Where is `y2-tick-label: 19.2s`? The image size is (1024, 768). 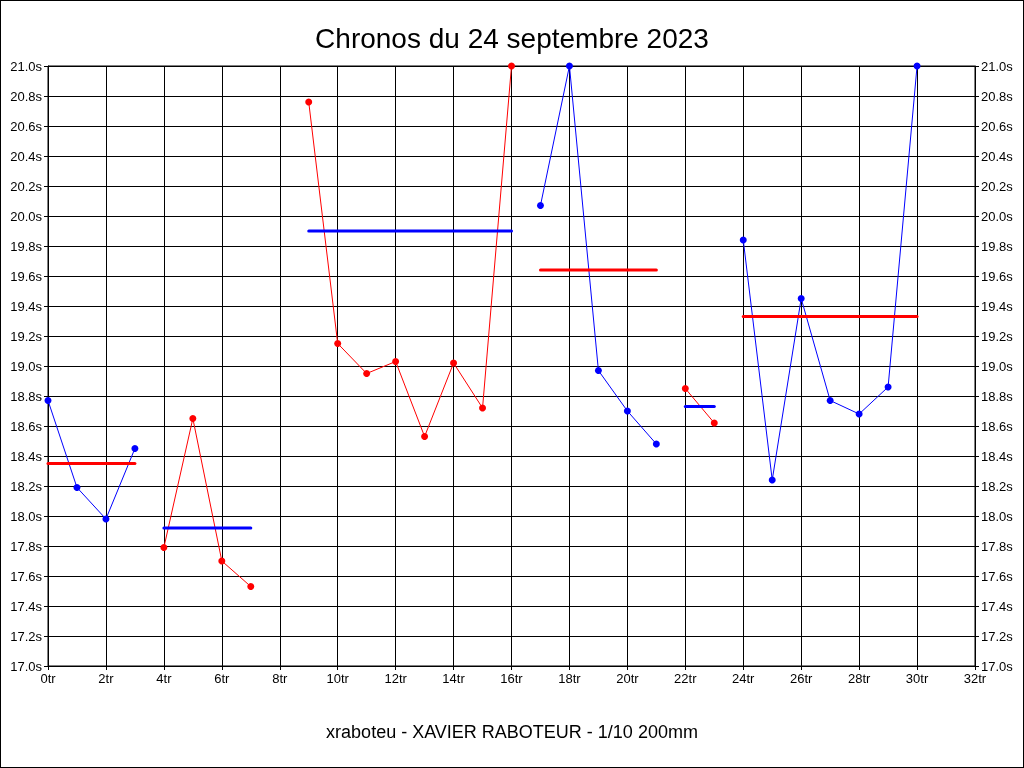
y2-tick-label: 19.2s is located at coordinates (997, 336).